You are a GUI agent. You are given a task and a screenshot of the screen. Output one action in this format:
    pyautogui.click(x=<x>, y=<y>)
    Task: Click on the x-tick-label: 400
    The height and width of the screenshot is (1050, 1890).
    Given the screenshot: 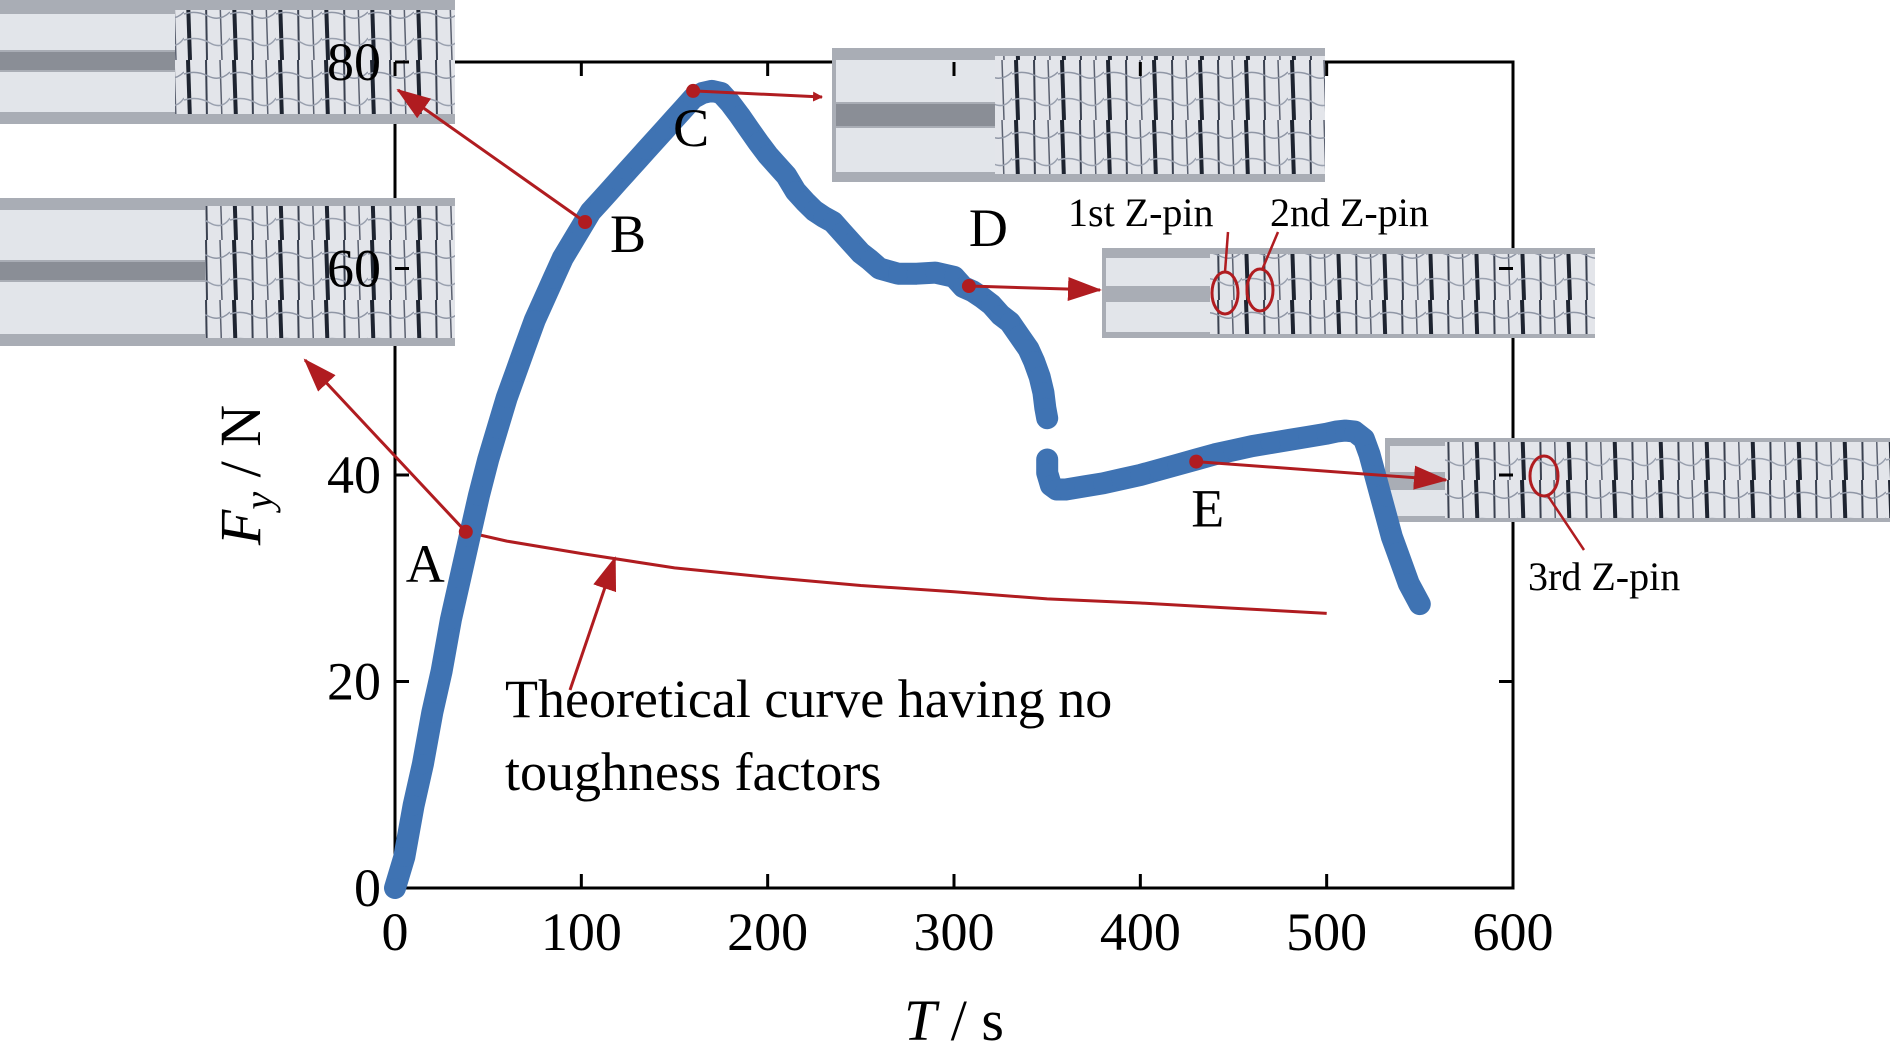 What is the action you would take?
    pyautogui.click(x=1140, y=932)
    